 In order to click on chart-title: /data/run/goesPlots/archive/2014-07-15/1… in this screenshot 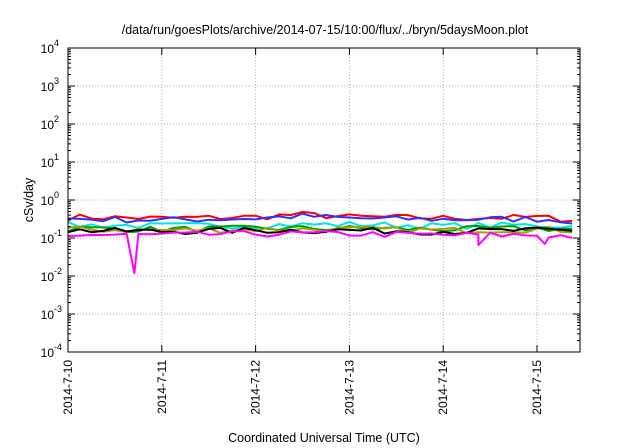, I will do `click(325, 30)`.